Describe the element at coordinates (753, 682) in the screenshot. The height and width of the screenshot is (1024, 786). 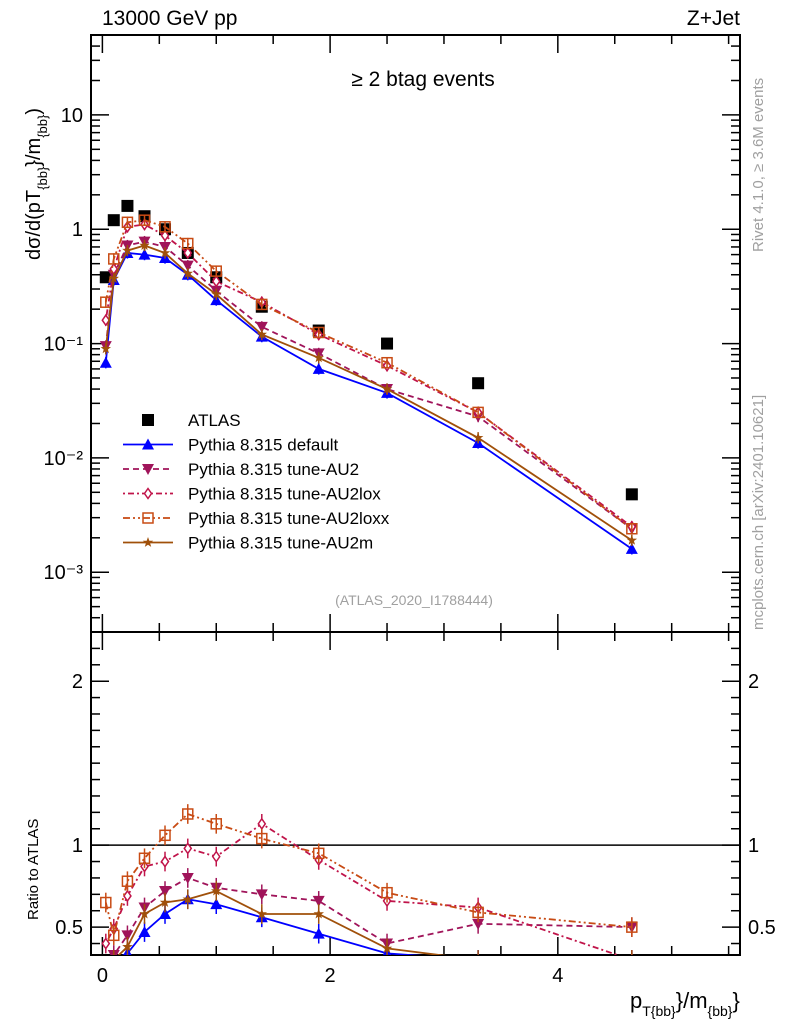
I see `ratio-y-tick-label-right: 2` at that location.